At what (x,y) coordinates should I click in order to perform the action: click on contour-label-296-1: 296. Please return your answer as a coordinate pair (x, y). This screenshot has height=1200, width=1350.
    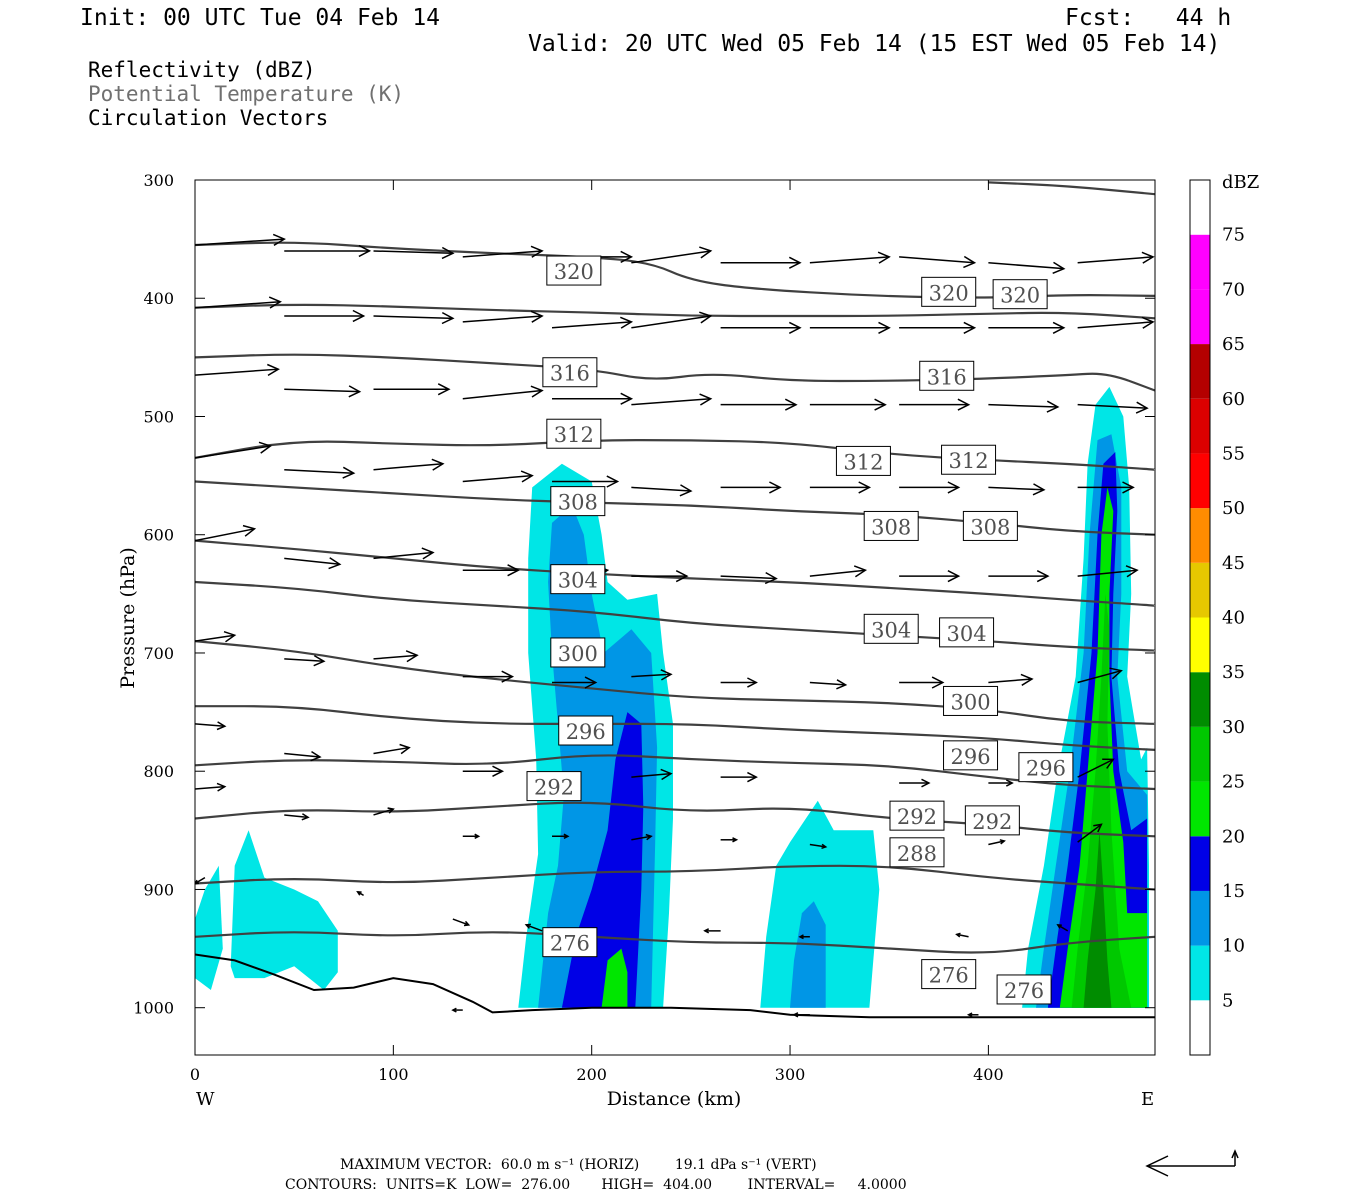
    Looking at the image, I should click on (971, 755).